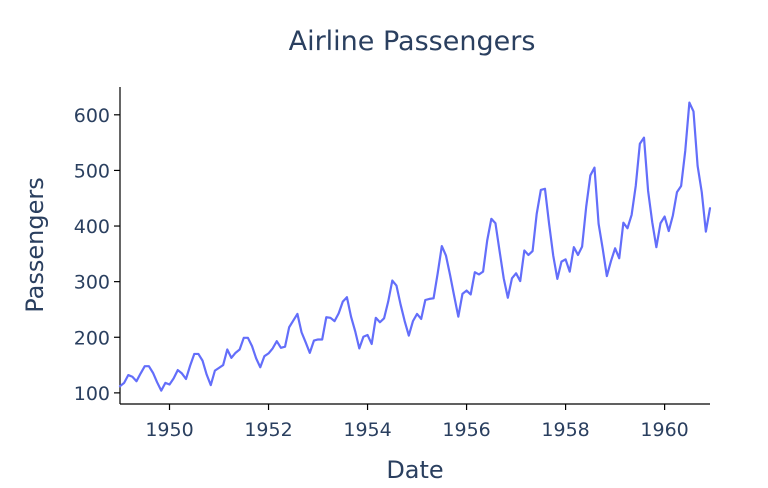  Describe the element at coordinates (92, 283) in the screenshot. I see `y-tick-label: 300` at that location.